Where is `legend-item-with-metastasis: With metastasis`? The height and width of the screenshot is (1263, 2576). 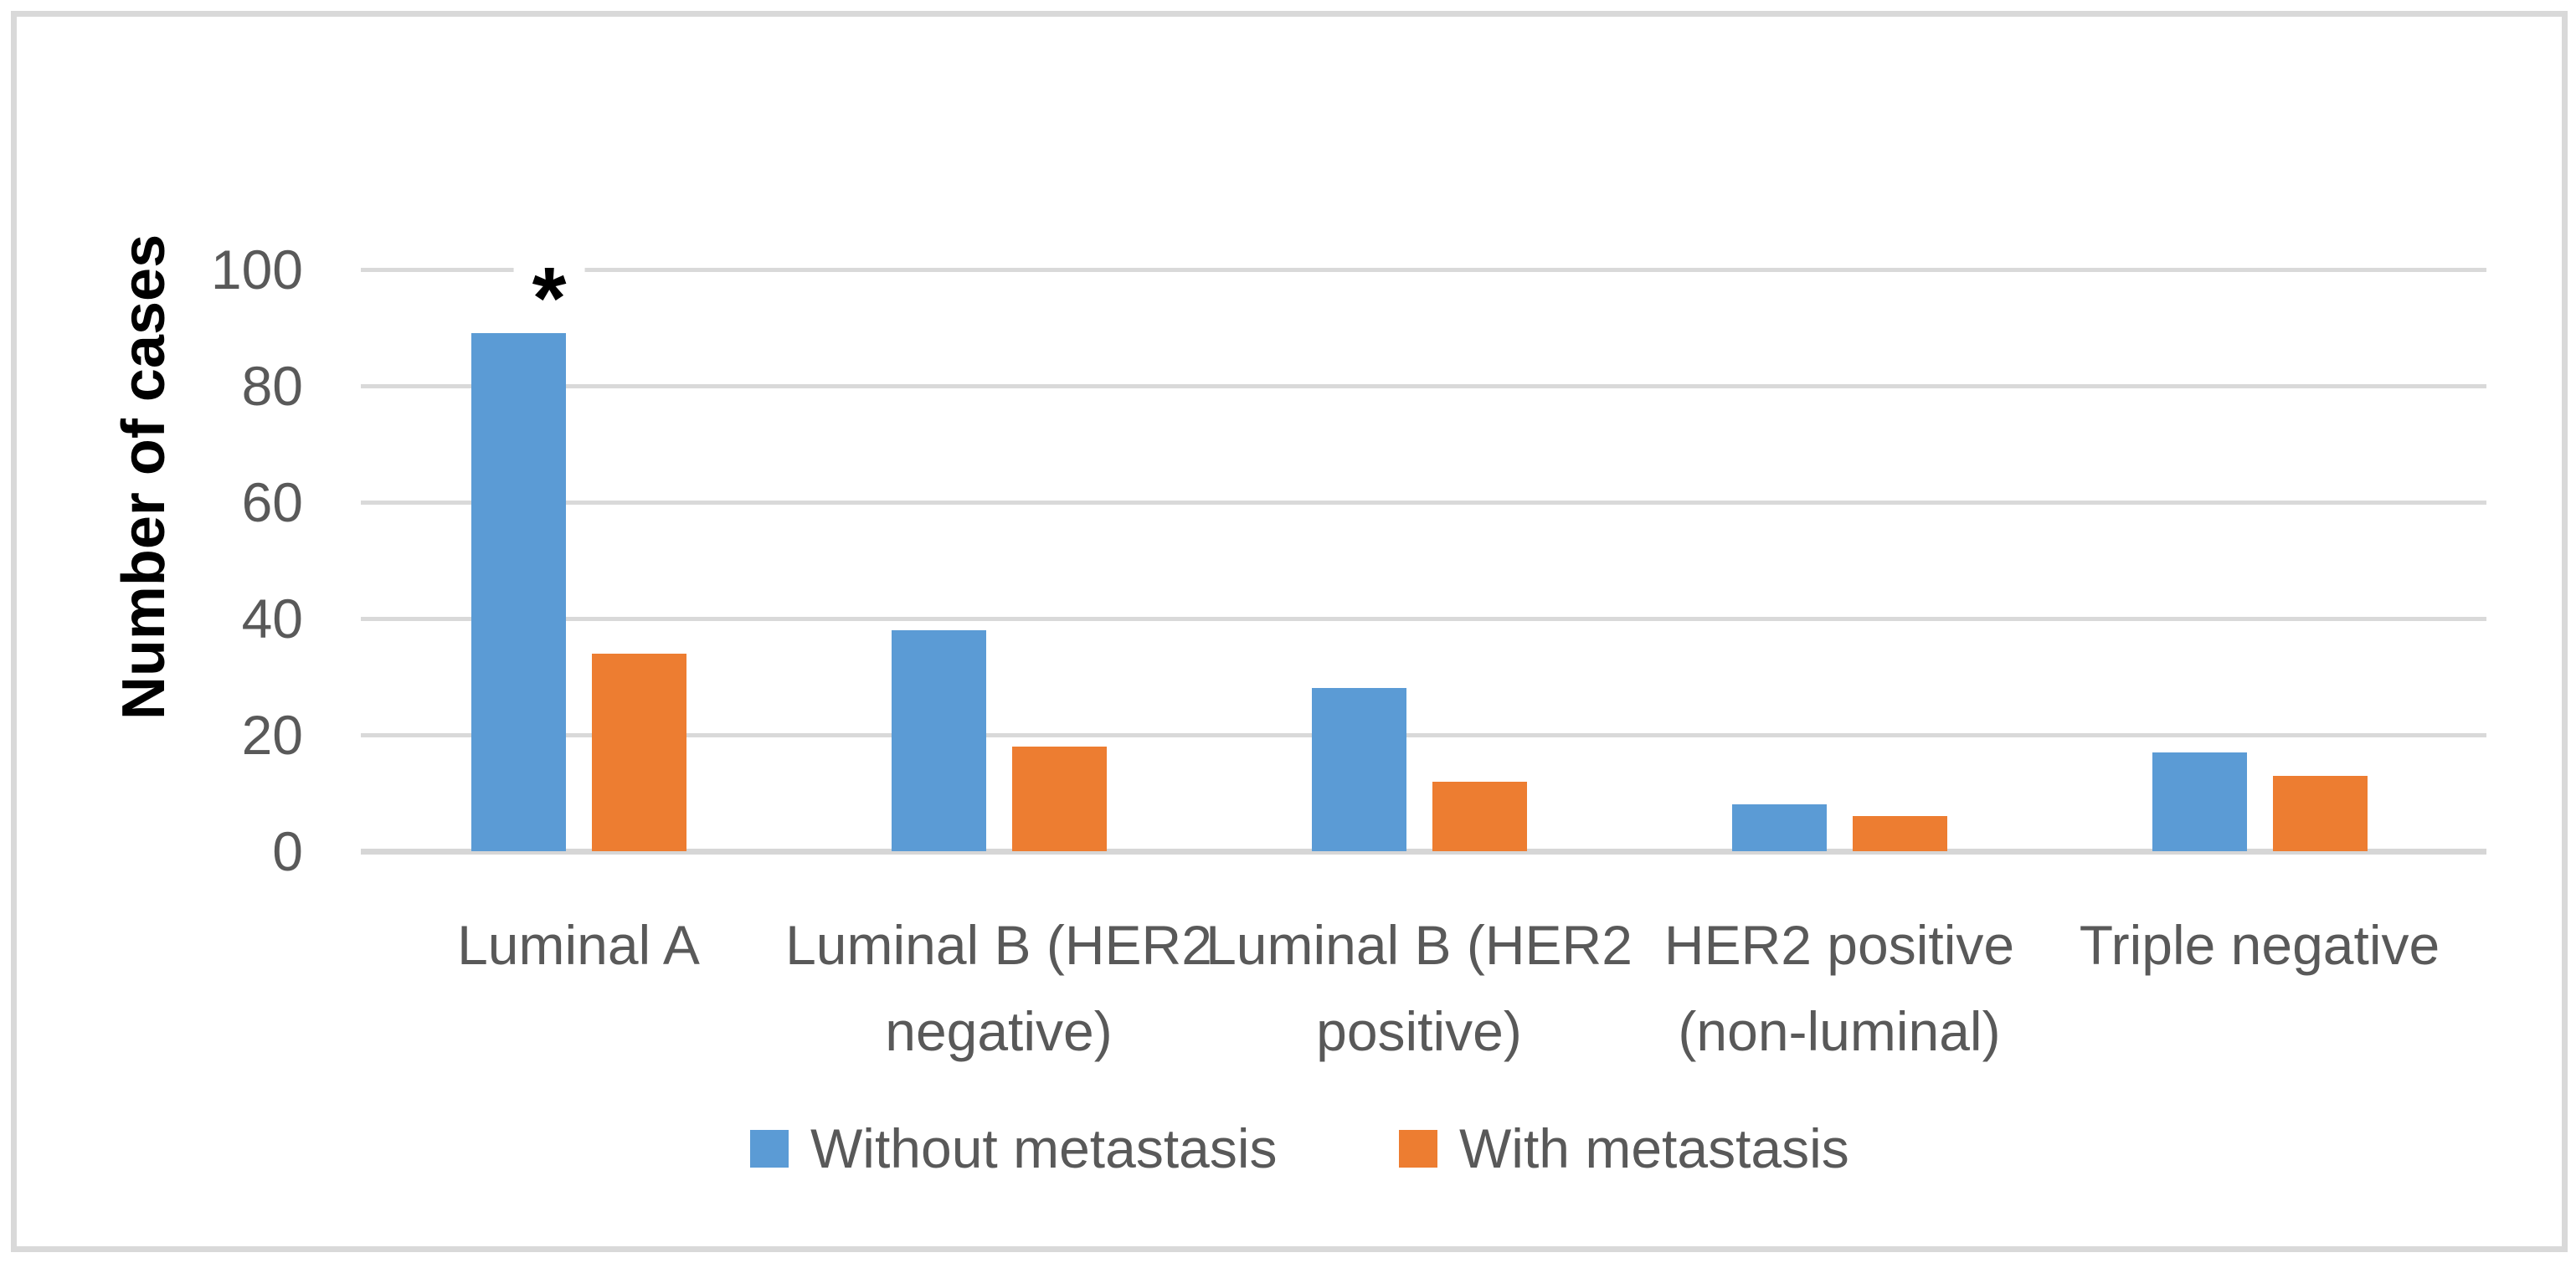 legend-item-with-metastasis: With metastasis is located at coordinates (1624, 1148).